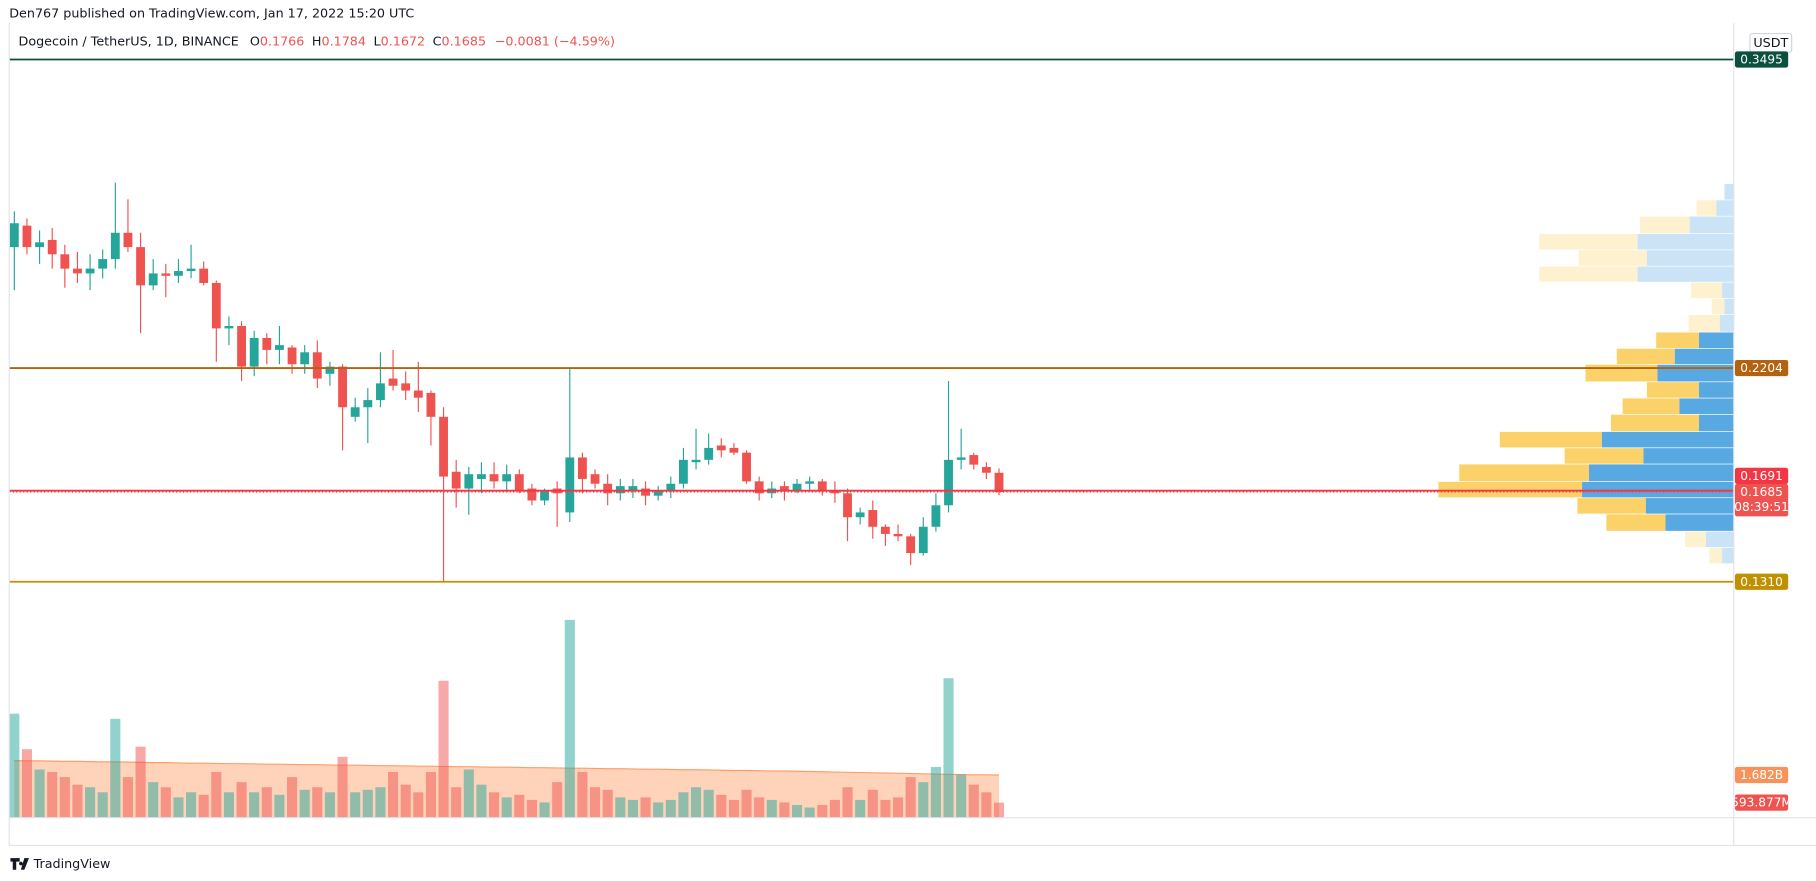  I want to click on price-tag: 0.1310, so click(1761, 582).